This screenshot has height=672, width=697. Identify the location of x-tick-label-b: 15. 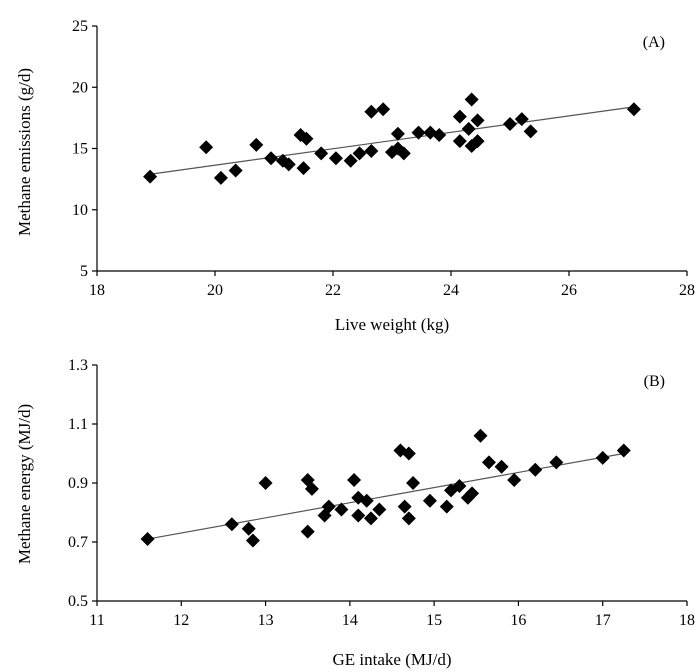
(434, 620).